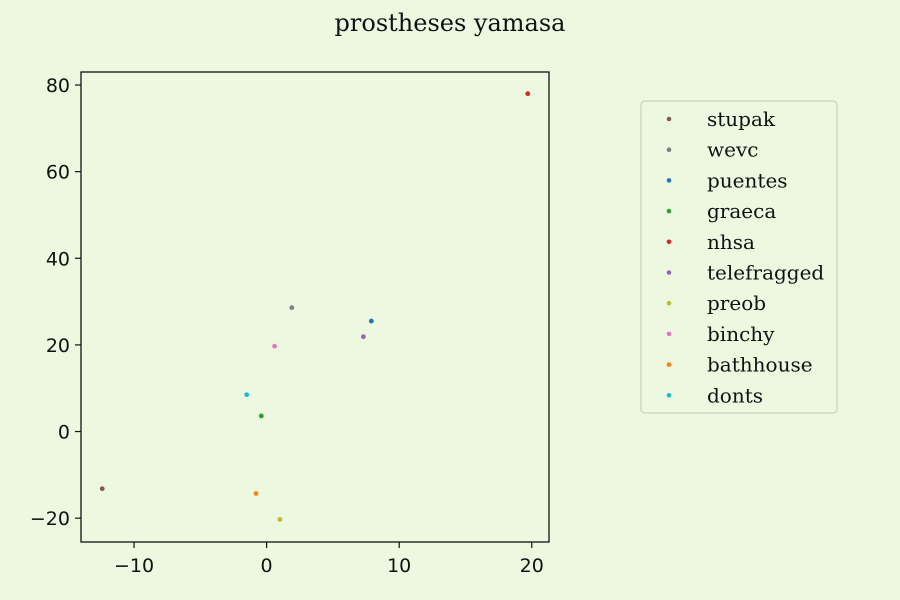 This screenshot has width=900, height=600. What do you see at coordinates (669, 149) in the screenshot?
I see `legend-marker-wevc` at bounding box center [669, 149].